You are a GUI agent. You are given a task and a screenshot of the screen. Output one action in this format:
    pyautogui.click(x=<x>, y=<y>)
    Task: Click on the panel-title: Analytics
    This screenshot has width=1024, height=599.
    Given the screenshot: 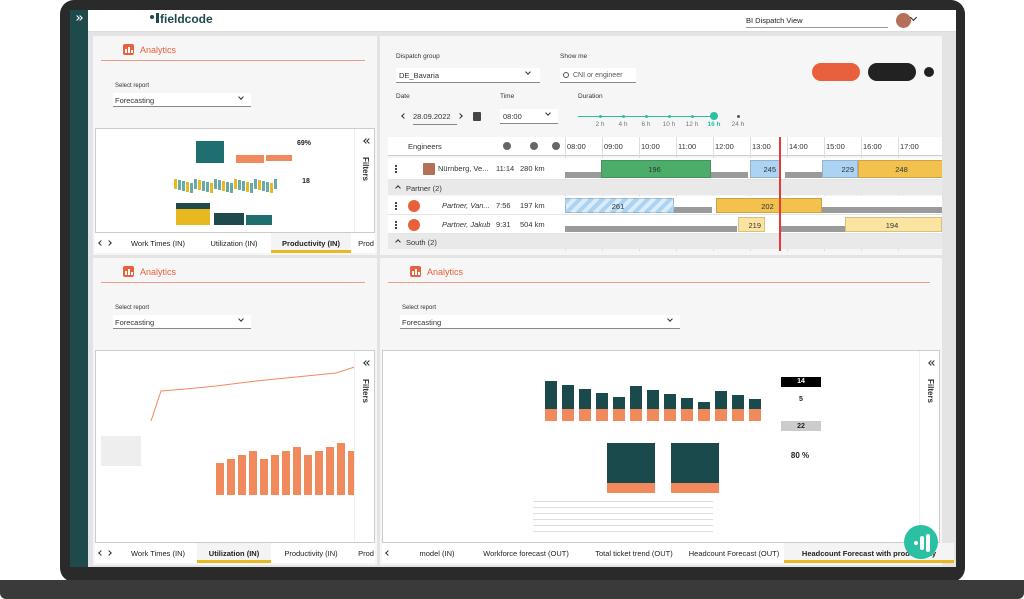 What is the action you would take?
    pyautogui.click(x=158, y=50)
    